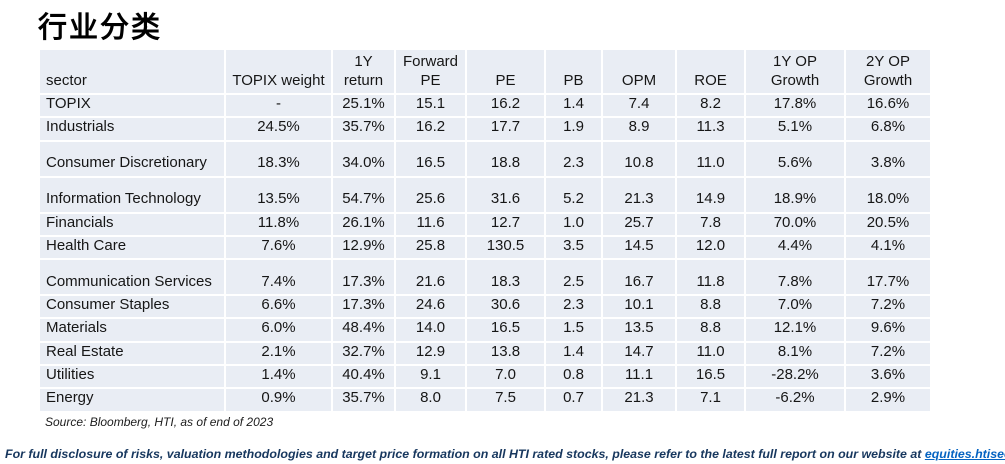  What do you see at coordinates (364, 278) in the screenshot?
I see `value-cell: 17.3%` at bounding box center [364, 278].